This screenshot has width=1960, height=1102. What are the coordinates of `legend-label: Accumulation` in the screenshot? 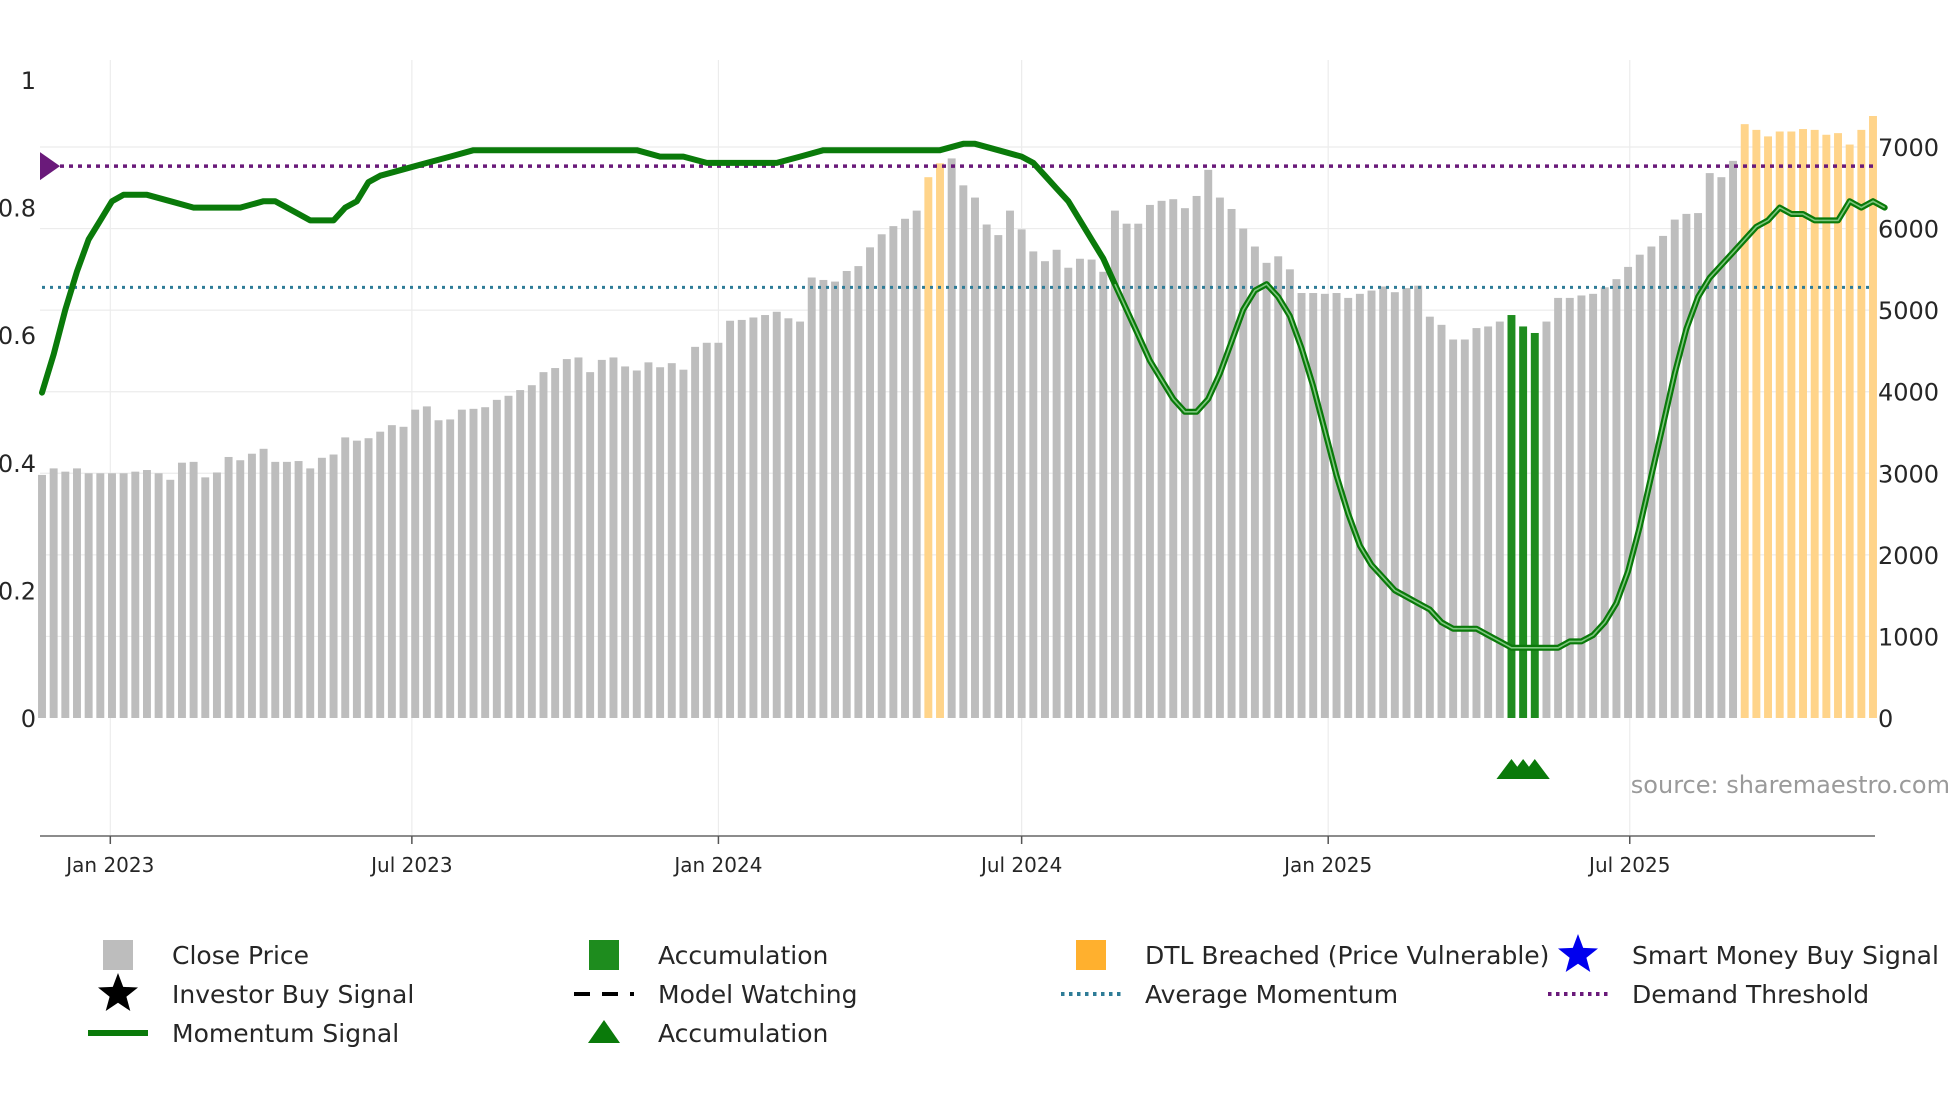 It's located at (743, 955).